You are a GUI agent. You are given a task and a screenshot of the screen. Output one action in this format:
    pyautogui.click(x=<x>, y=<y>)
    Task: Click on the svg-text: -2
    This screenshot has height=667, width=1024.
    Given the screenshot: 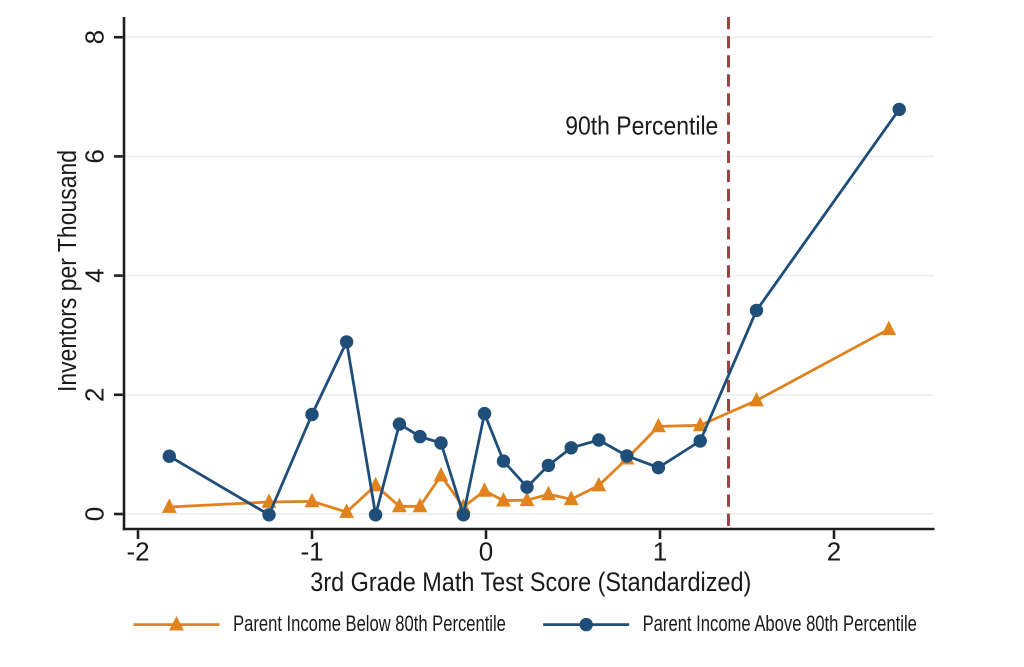 What is the action you would take?
    pyautogui.click(x=137, y=551)
    